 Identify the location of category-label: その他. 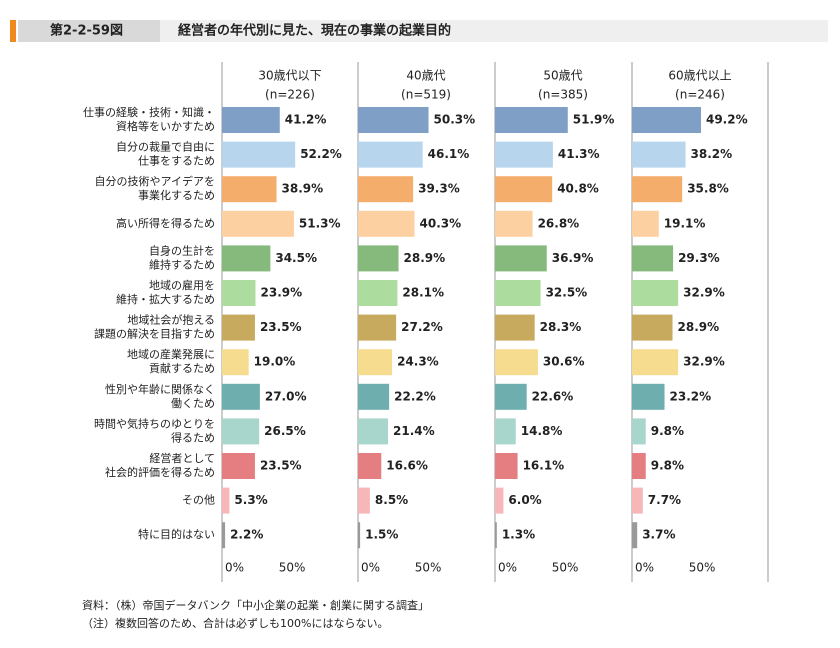
(198, 500).